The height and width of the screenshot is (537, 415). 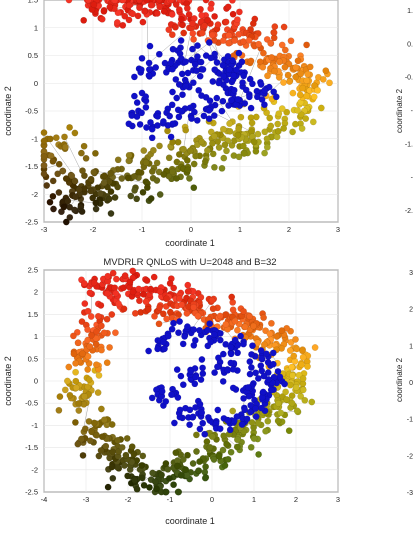 What do you see at coordinates (44, 229) in the screenshot?
I see `x-tick-label: -3` at bounding box center [44, 229].